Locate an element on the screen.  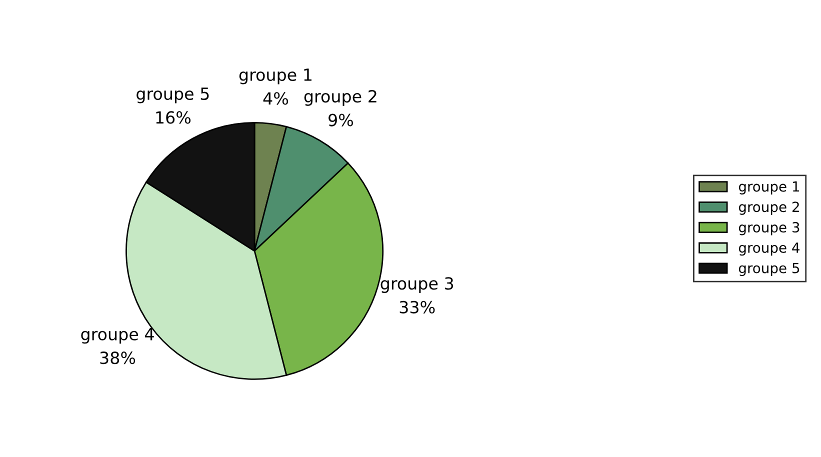
slice-label: groupe 5 is located at coordinates (172, 96).